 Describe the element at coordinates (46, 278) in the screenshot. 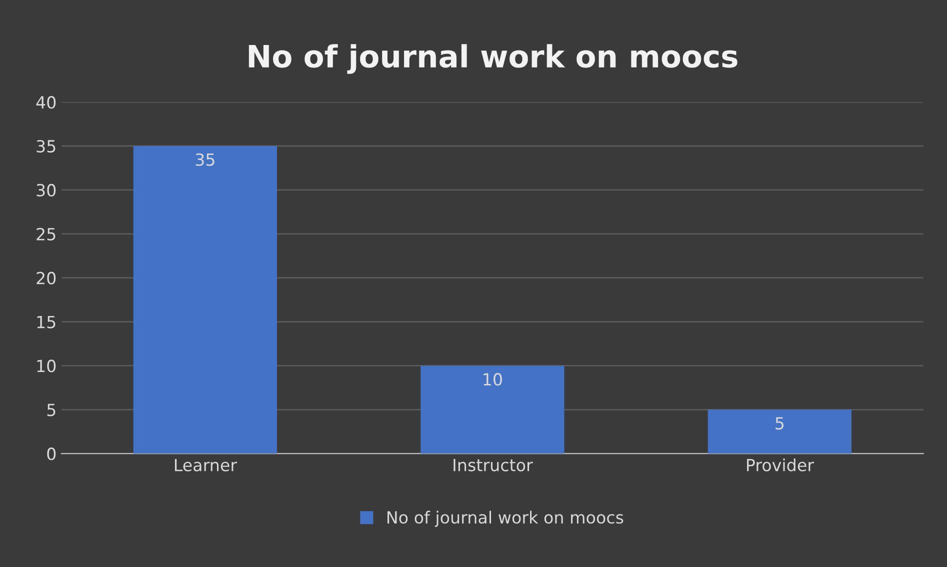

I see `y-tick-label: 20` at that location.